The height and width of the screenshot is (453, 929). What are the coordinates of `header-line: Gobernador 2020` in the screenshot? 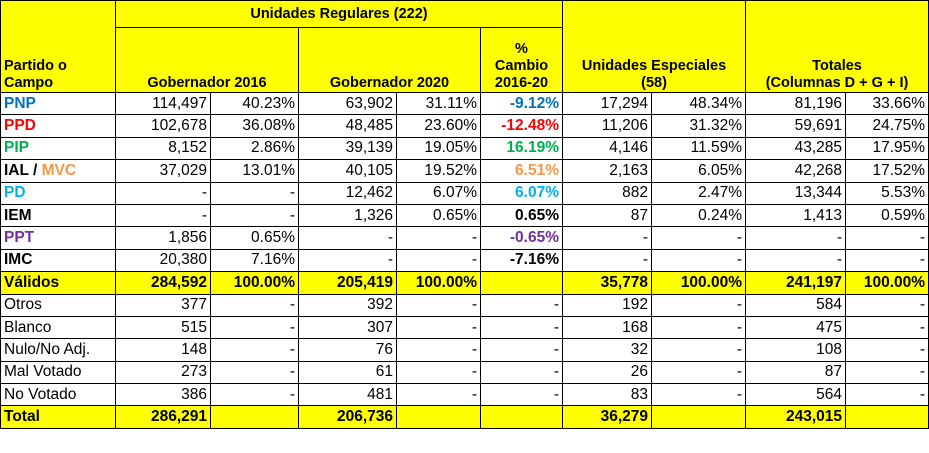 It's located at (389, 83).